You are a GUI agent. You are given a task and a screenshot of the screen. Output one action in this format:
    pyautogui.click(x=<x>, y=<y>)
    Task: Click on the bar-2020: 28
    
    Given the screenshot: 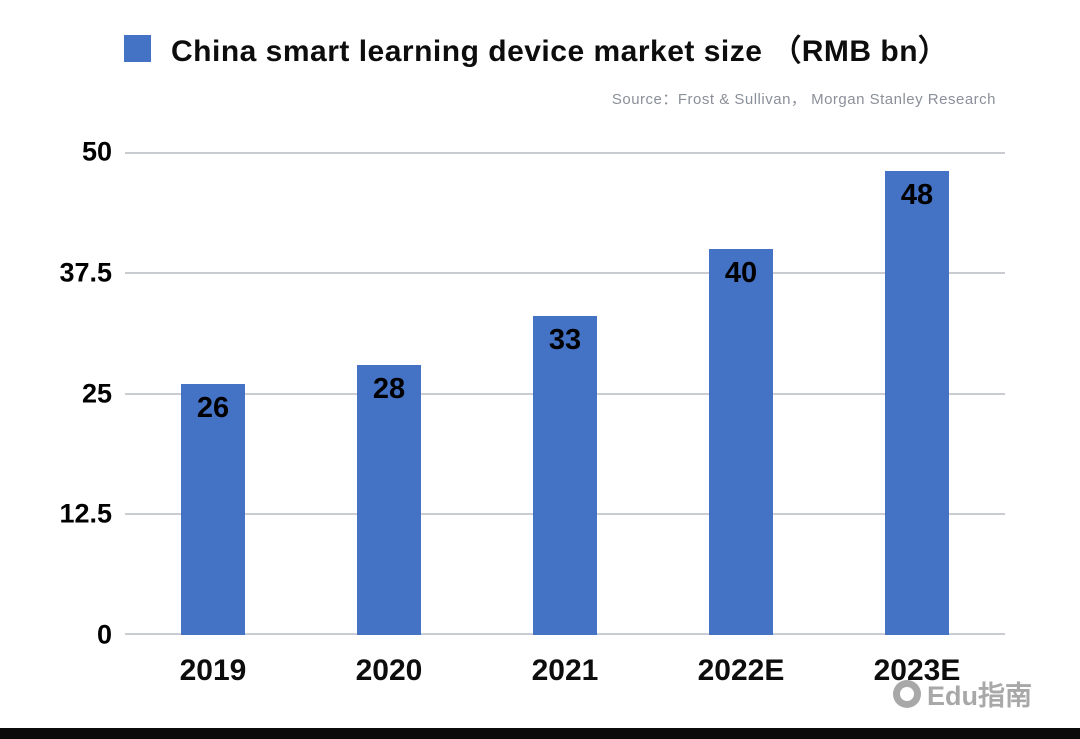 What is the action you would take?
    pyautogui.click(x=389, y=499)
    